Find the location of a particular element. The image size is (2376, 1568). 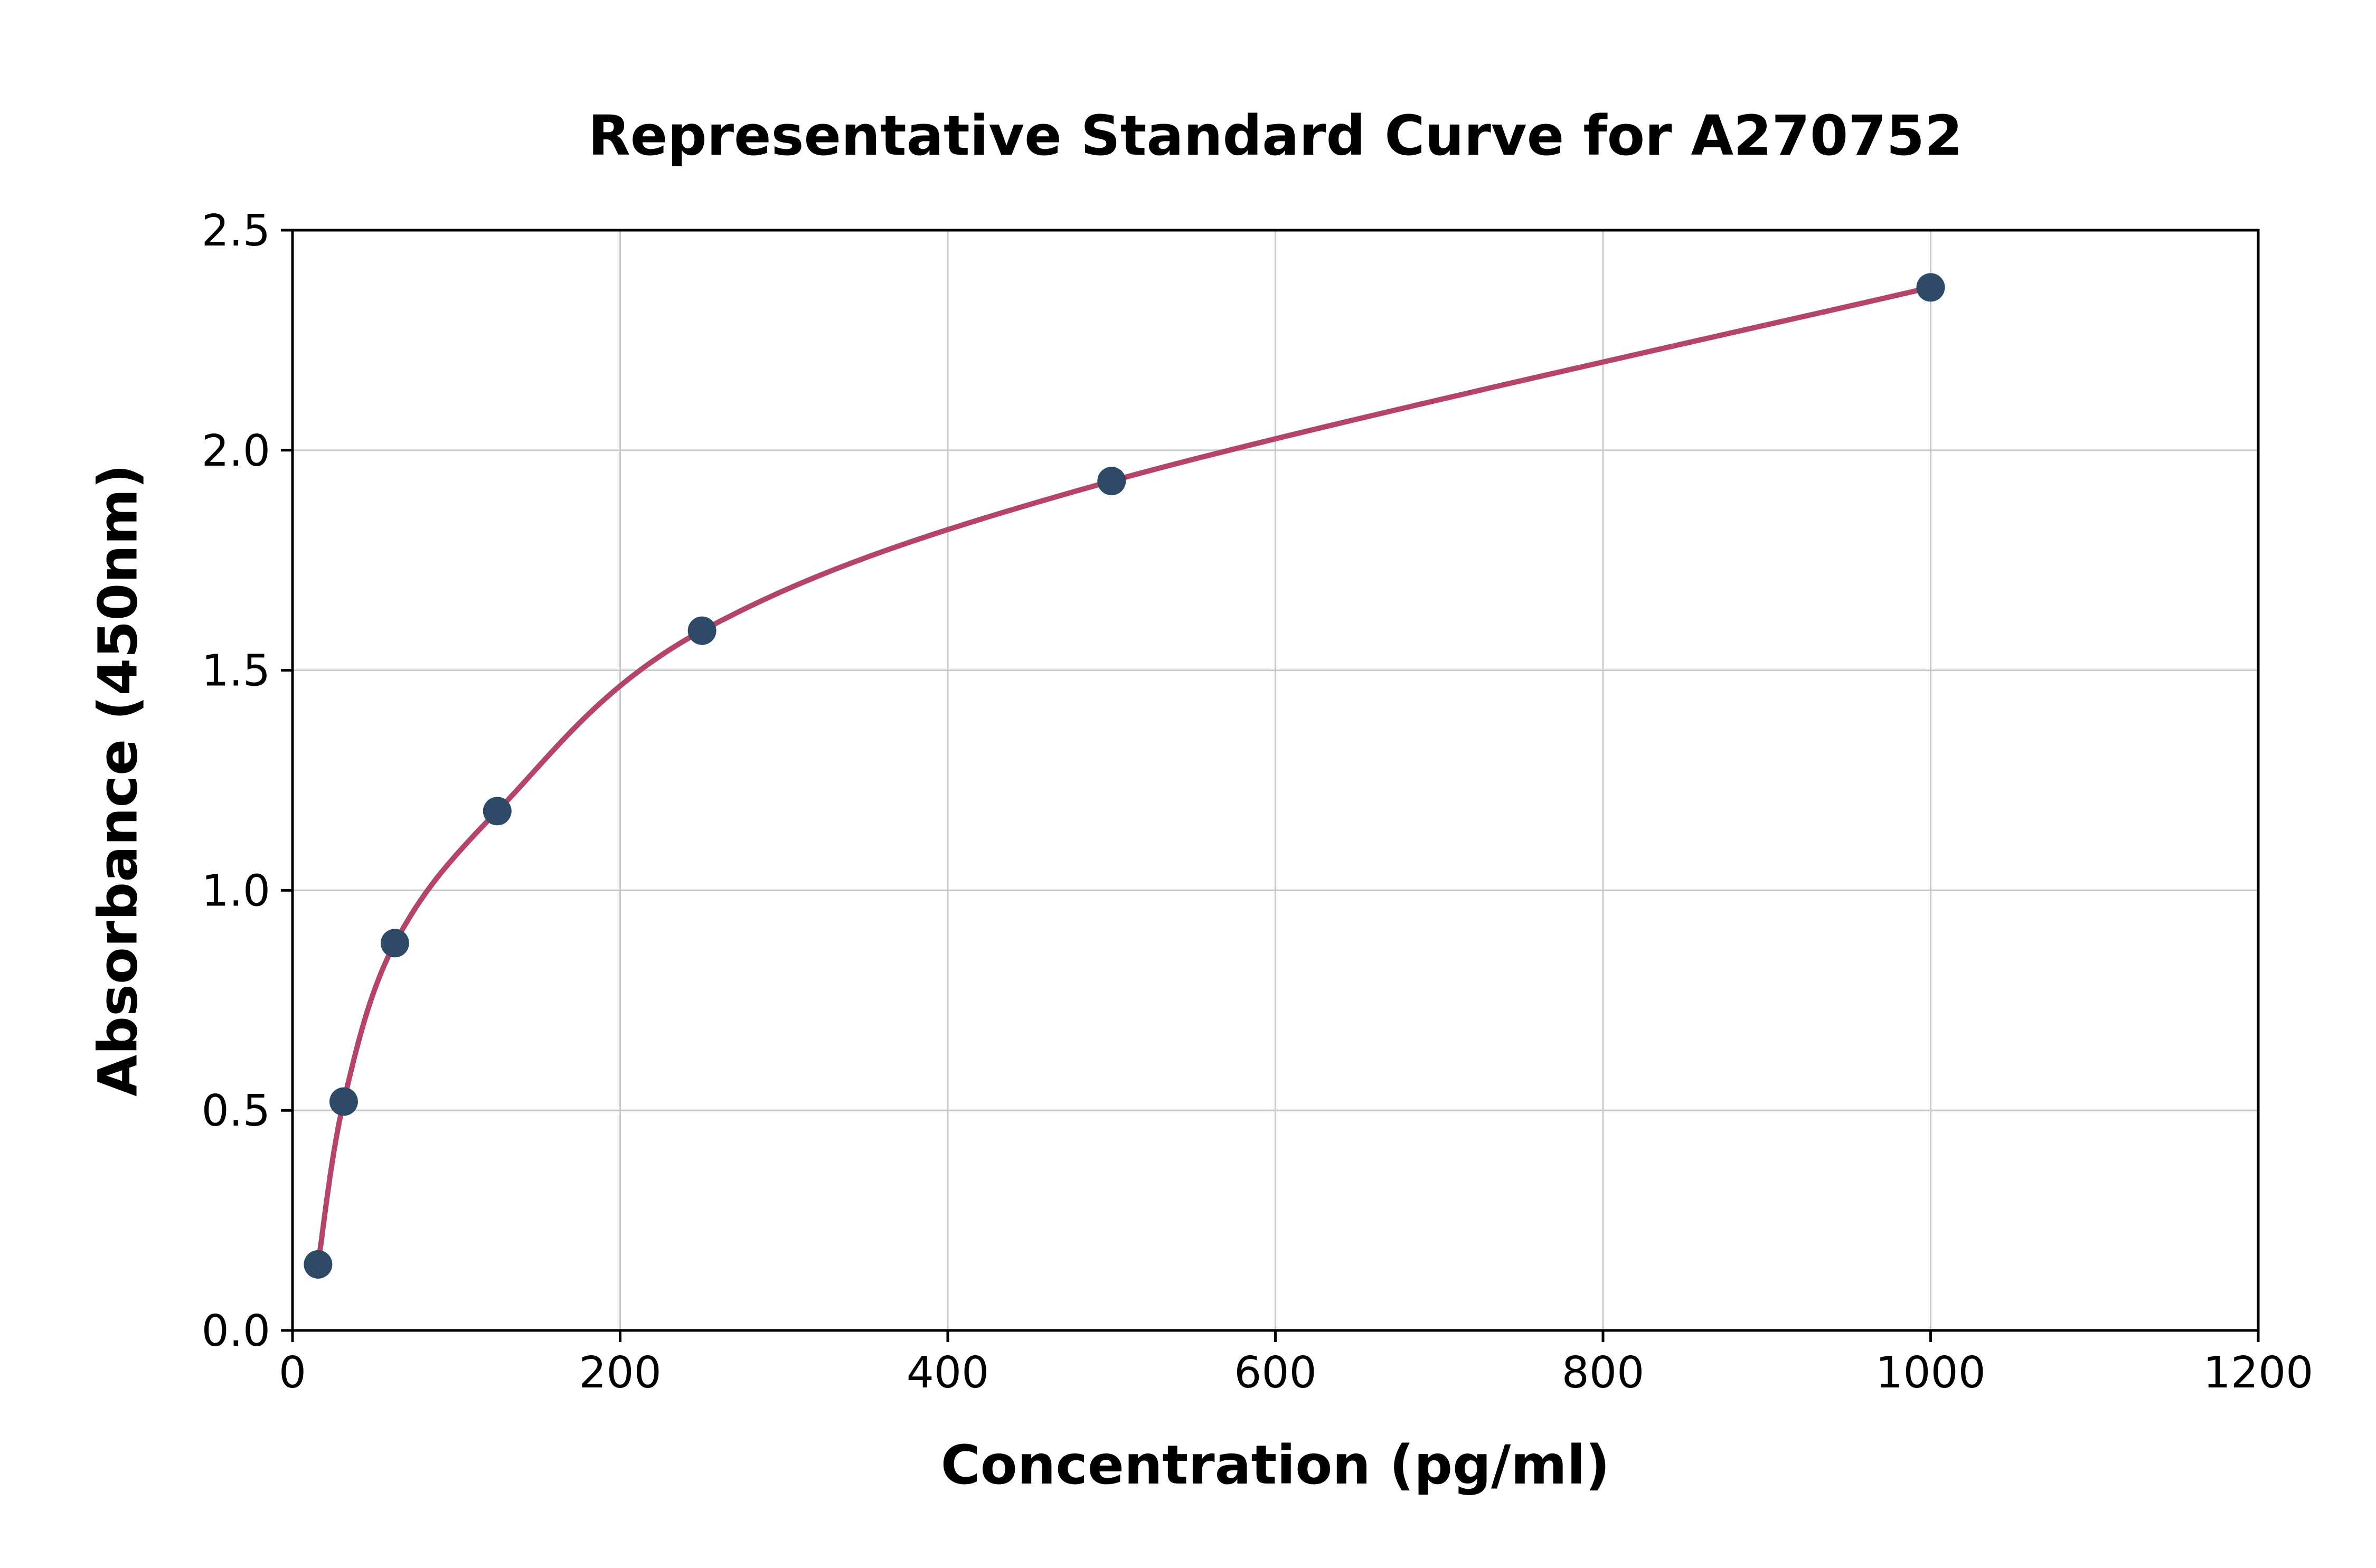

y-tick-label: 0.0 is located at coordinates (236, 1331).